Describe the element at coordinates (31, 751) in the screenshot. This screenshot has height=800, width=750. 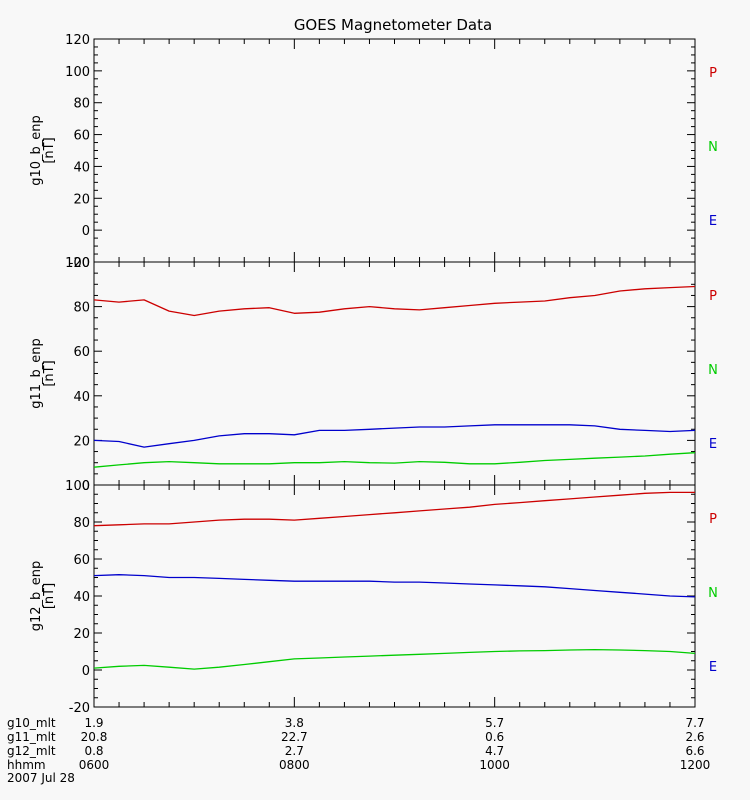
I see `bottom-row-label: g12_mlt` at that location.